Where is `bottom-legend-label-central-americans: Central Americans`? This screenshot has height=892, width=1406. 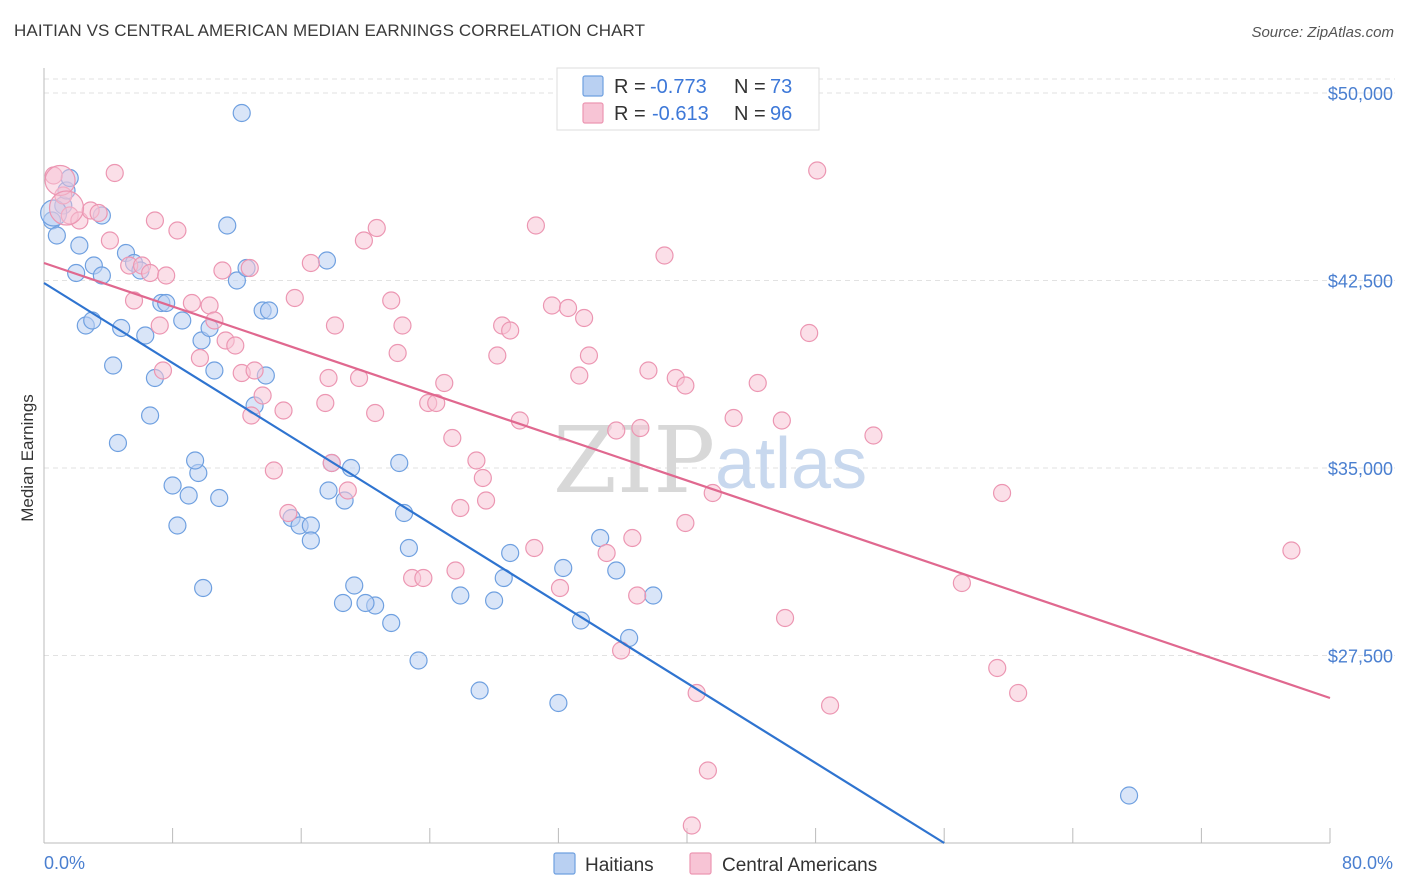
bottom-legend-label-central-americans: Central Americans is located at coordinates (799, 865).